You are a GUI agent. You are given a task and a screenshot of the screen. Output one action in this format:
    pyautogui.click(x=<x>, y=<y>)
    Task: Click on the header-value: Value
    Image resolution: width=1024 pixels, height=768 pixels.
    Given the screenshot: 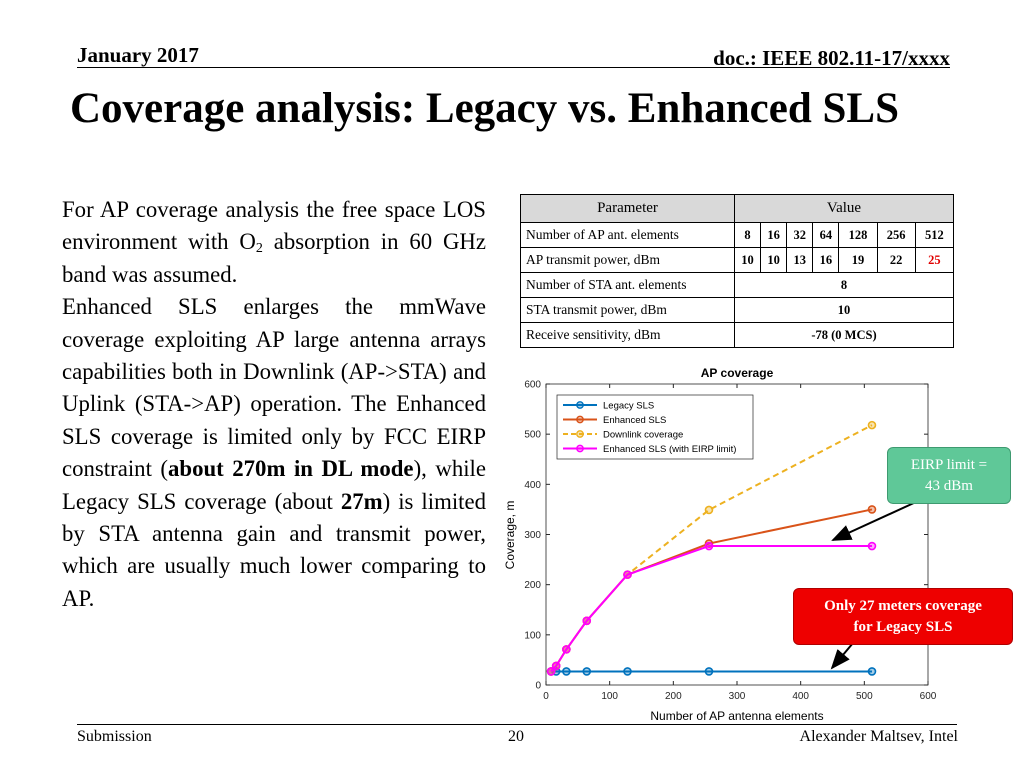 What is the action you would take?
    pyautogui.click(x=844, y=208)
    